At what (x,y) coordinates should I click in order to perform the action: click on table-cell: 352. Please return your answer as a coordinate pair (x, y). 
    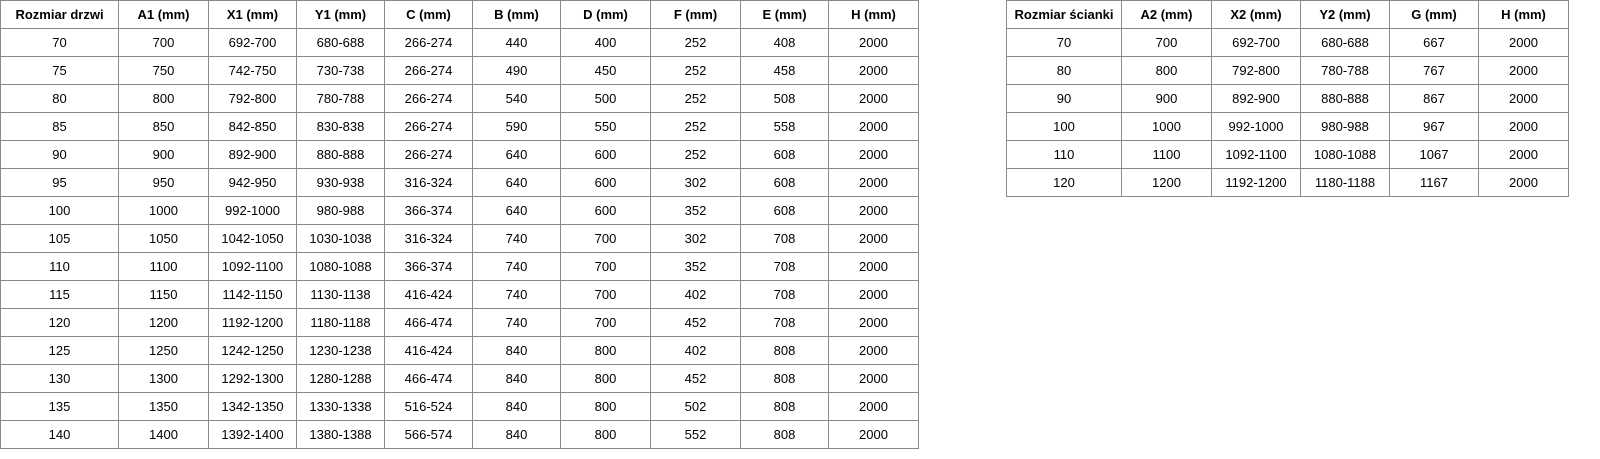
    Looking at the image, I should click on (695, 266).